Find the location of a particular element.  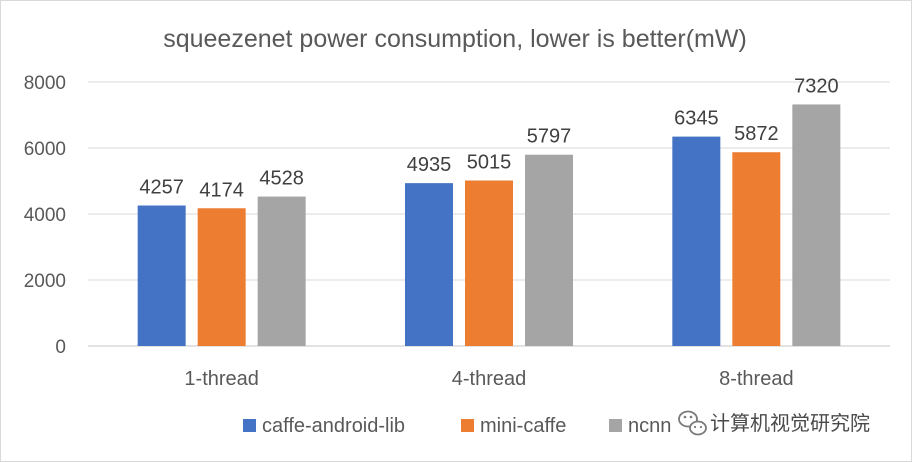

y-tick-label: 4000 is located at coordinates (45, 215).